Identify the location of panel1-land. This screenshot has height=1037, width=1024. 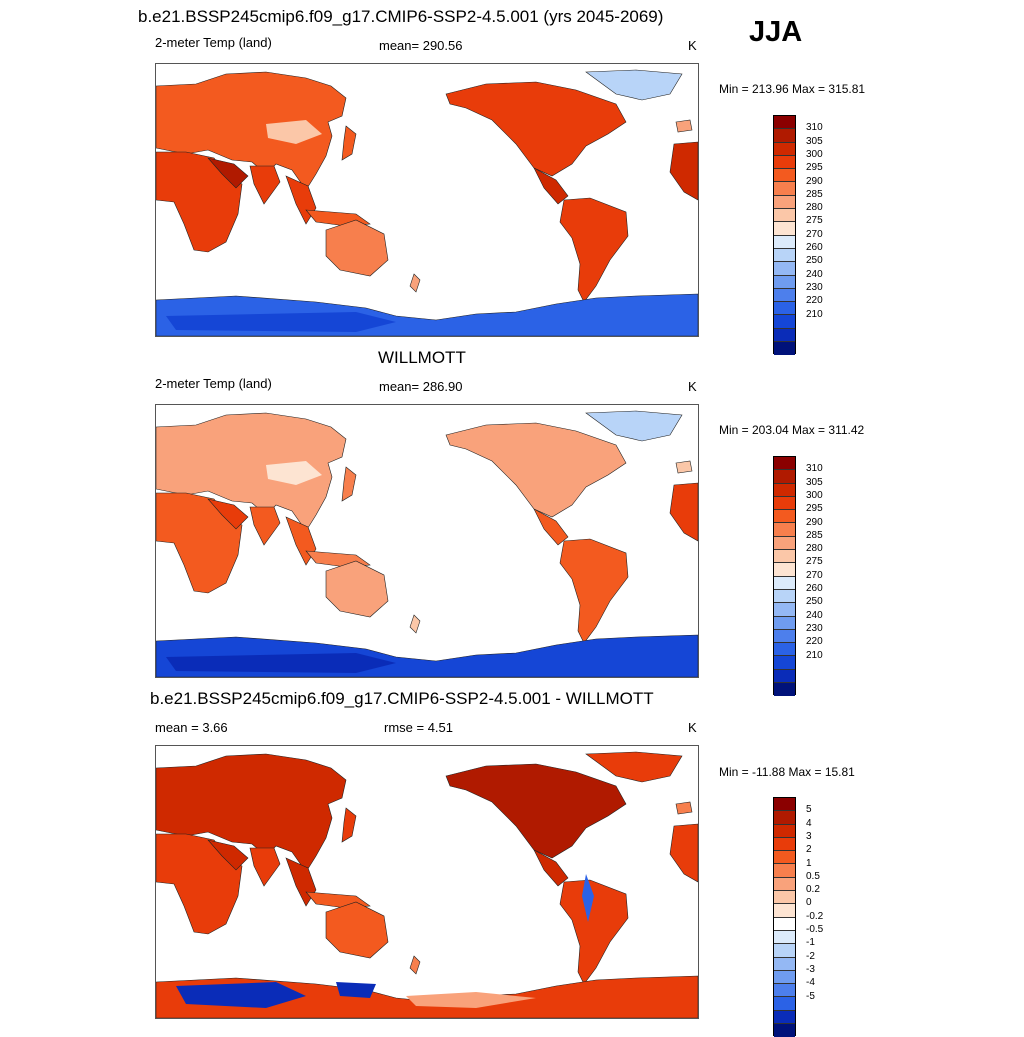
(427, 202).